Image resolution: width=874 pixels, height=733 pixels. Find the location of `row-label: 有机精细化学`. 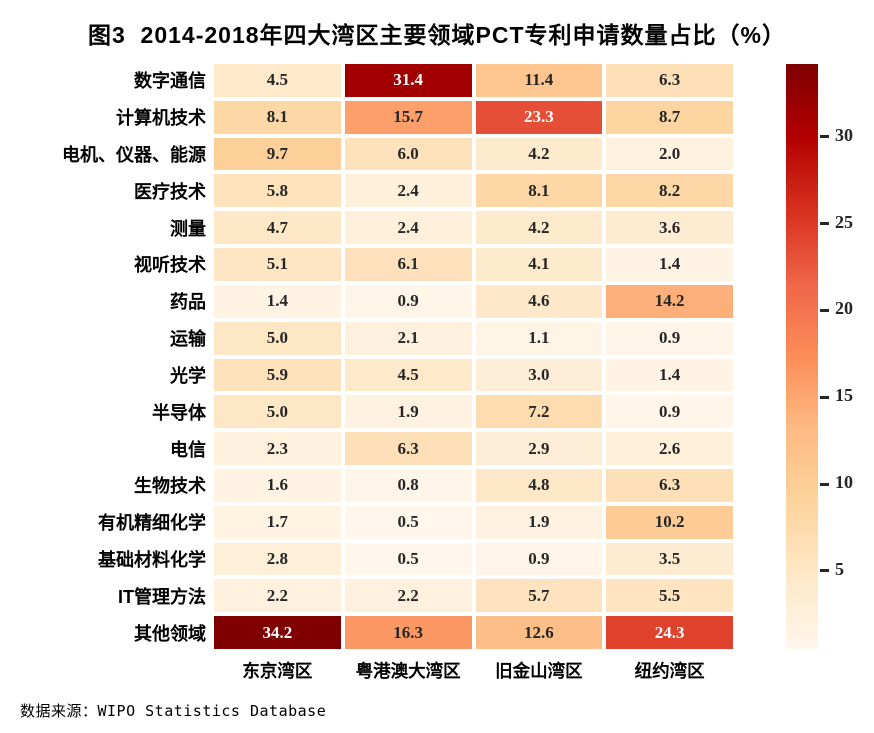

row-label: 有机精细化学 is located at coordinates (152, 523).